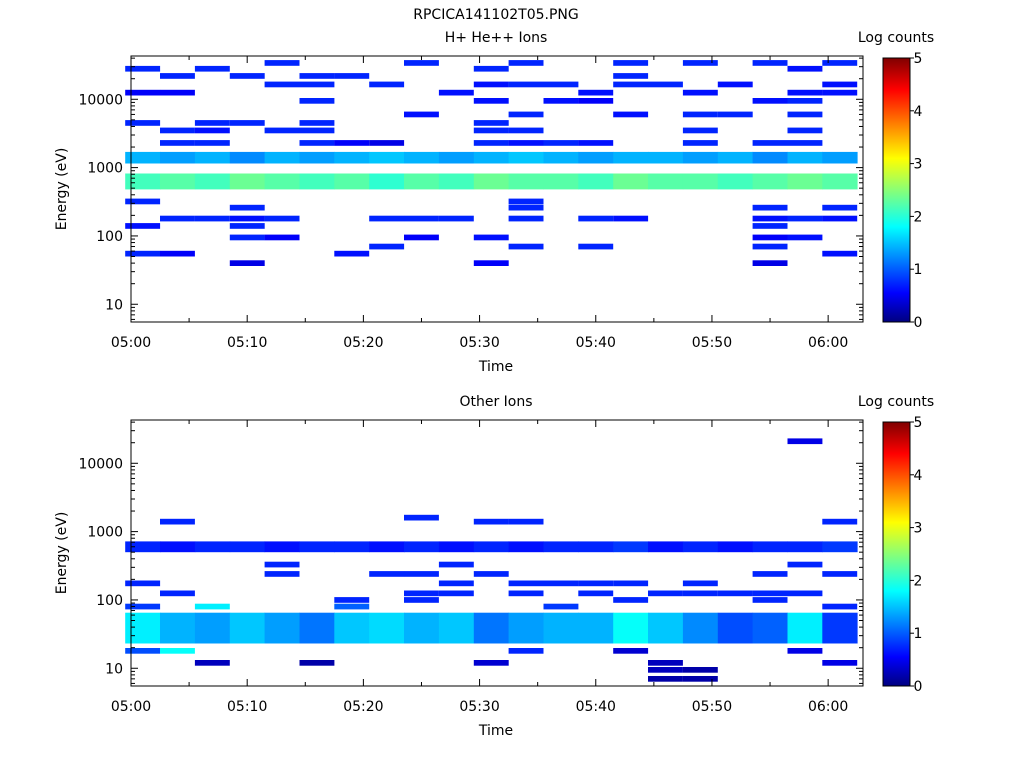 This screenshot has height=768, width=1024. I want to click on x-tick-label: 05:50, so click(712, 343).